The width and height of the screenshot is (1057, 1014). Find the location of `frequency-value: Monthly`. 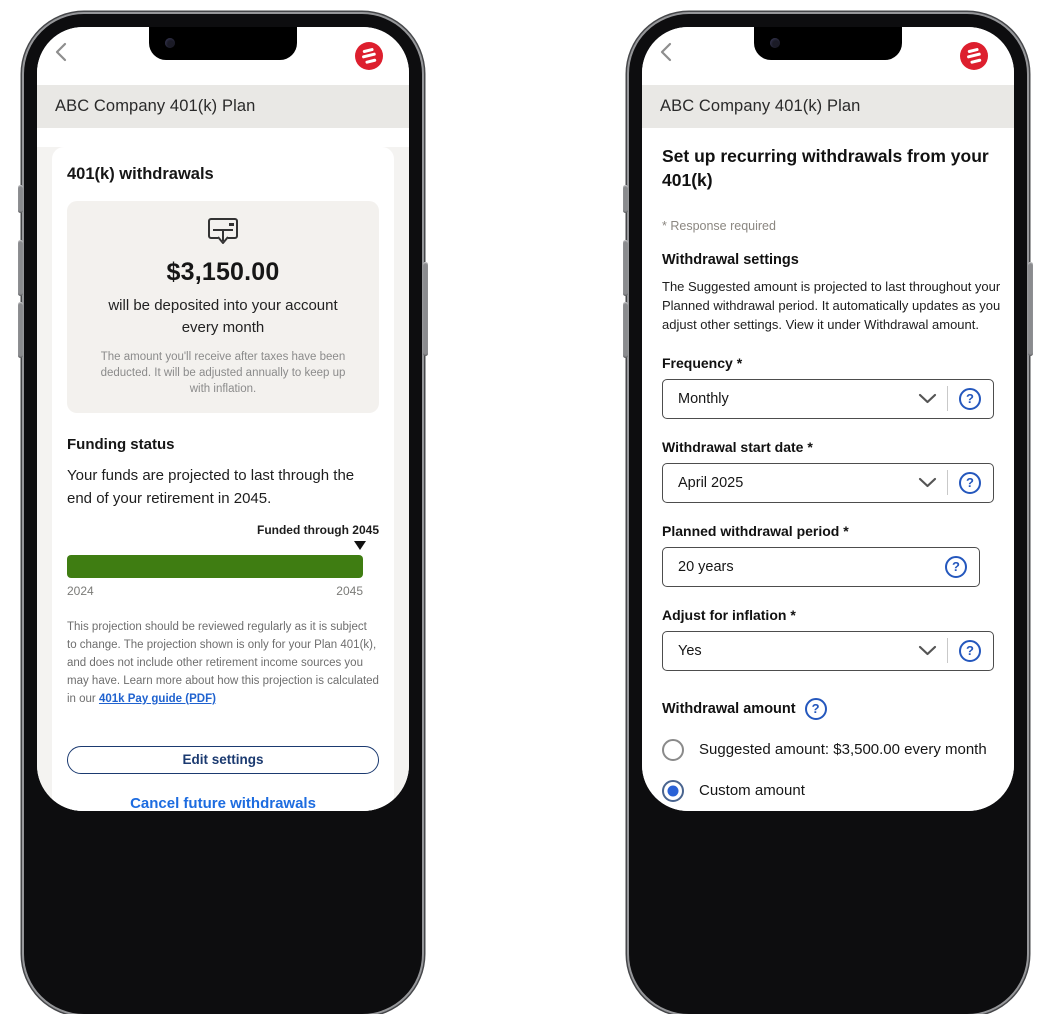

frequency-value: Monthly is located at coordinates (703, 398).